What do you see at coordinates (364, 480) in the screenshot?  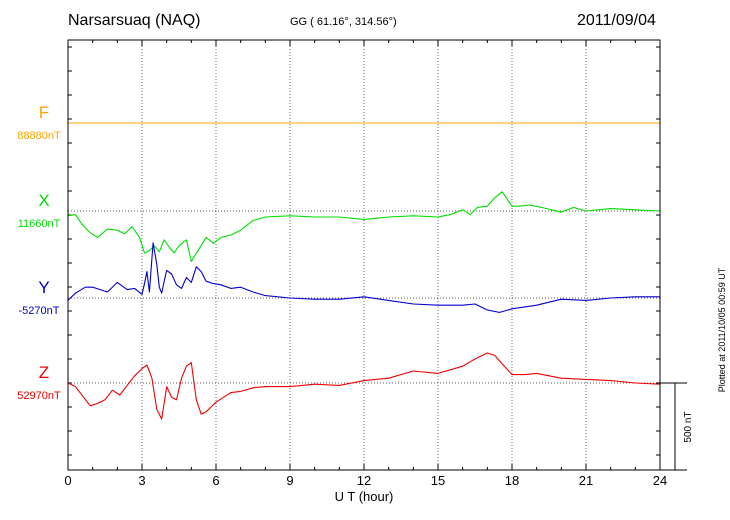 I see `x-tick-label: 12` at bounding box center [364, 480].